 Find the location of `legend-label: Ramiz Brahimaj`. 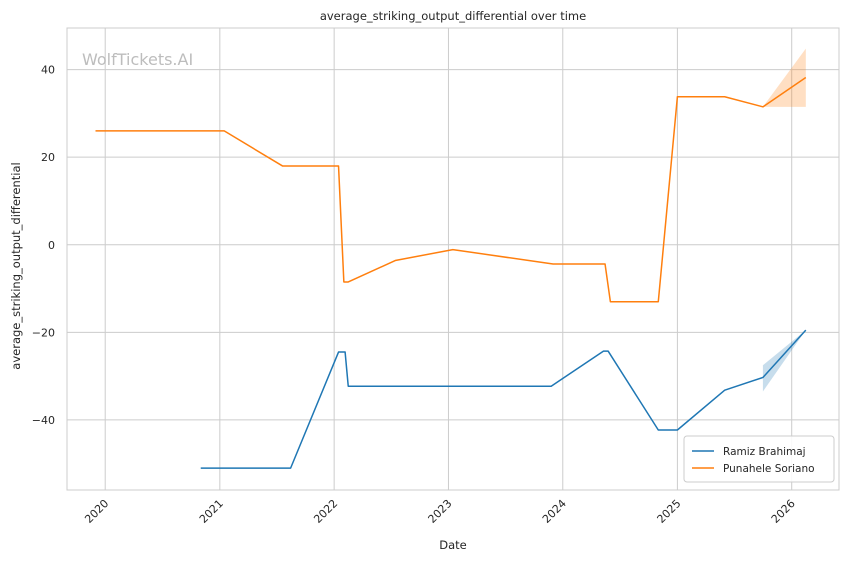

legend-label: Ramiz Brahimaj is located at coordinates (764, 452).